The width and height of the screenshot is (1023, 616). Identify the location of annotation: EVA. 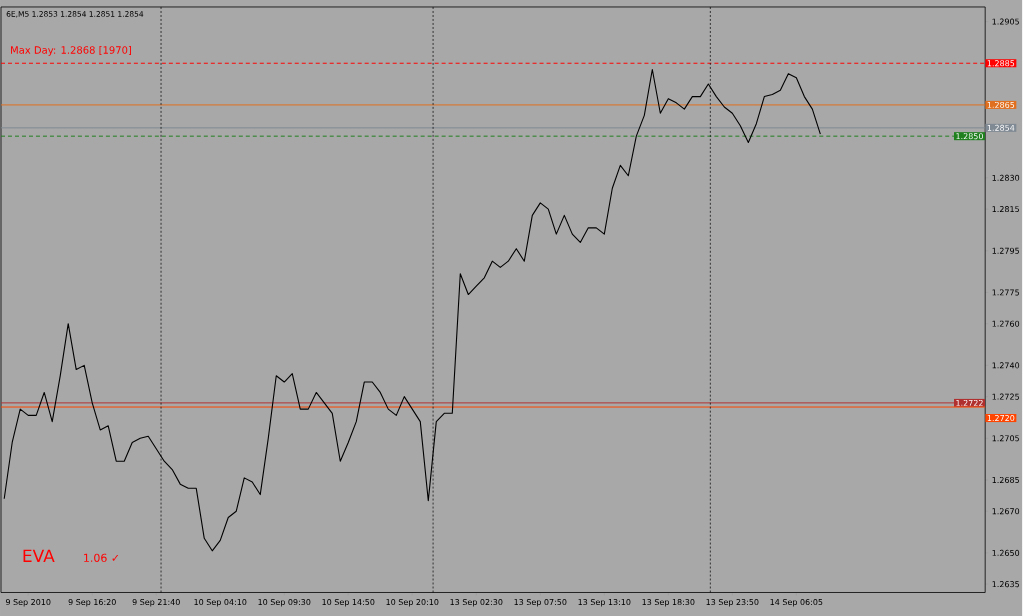
(39, 555).